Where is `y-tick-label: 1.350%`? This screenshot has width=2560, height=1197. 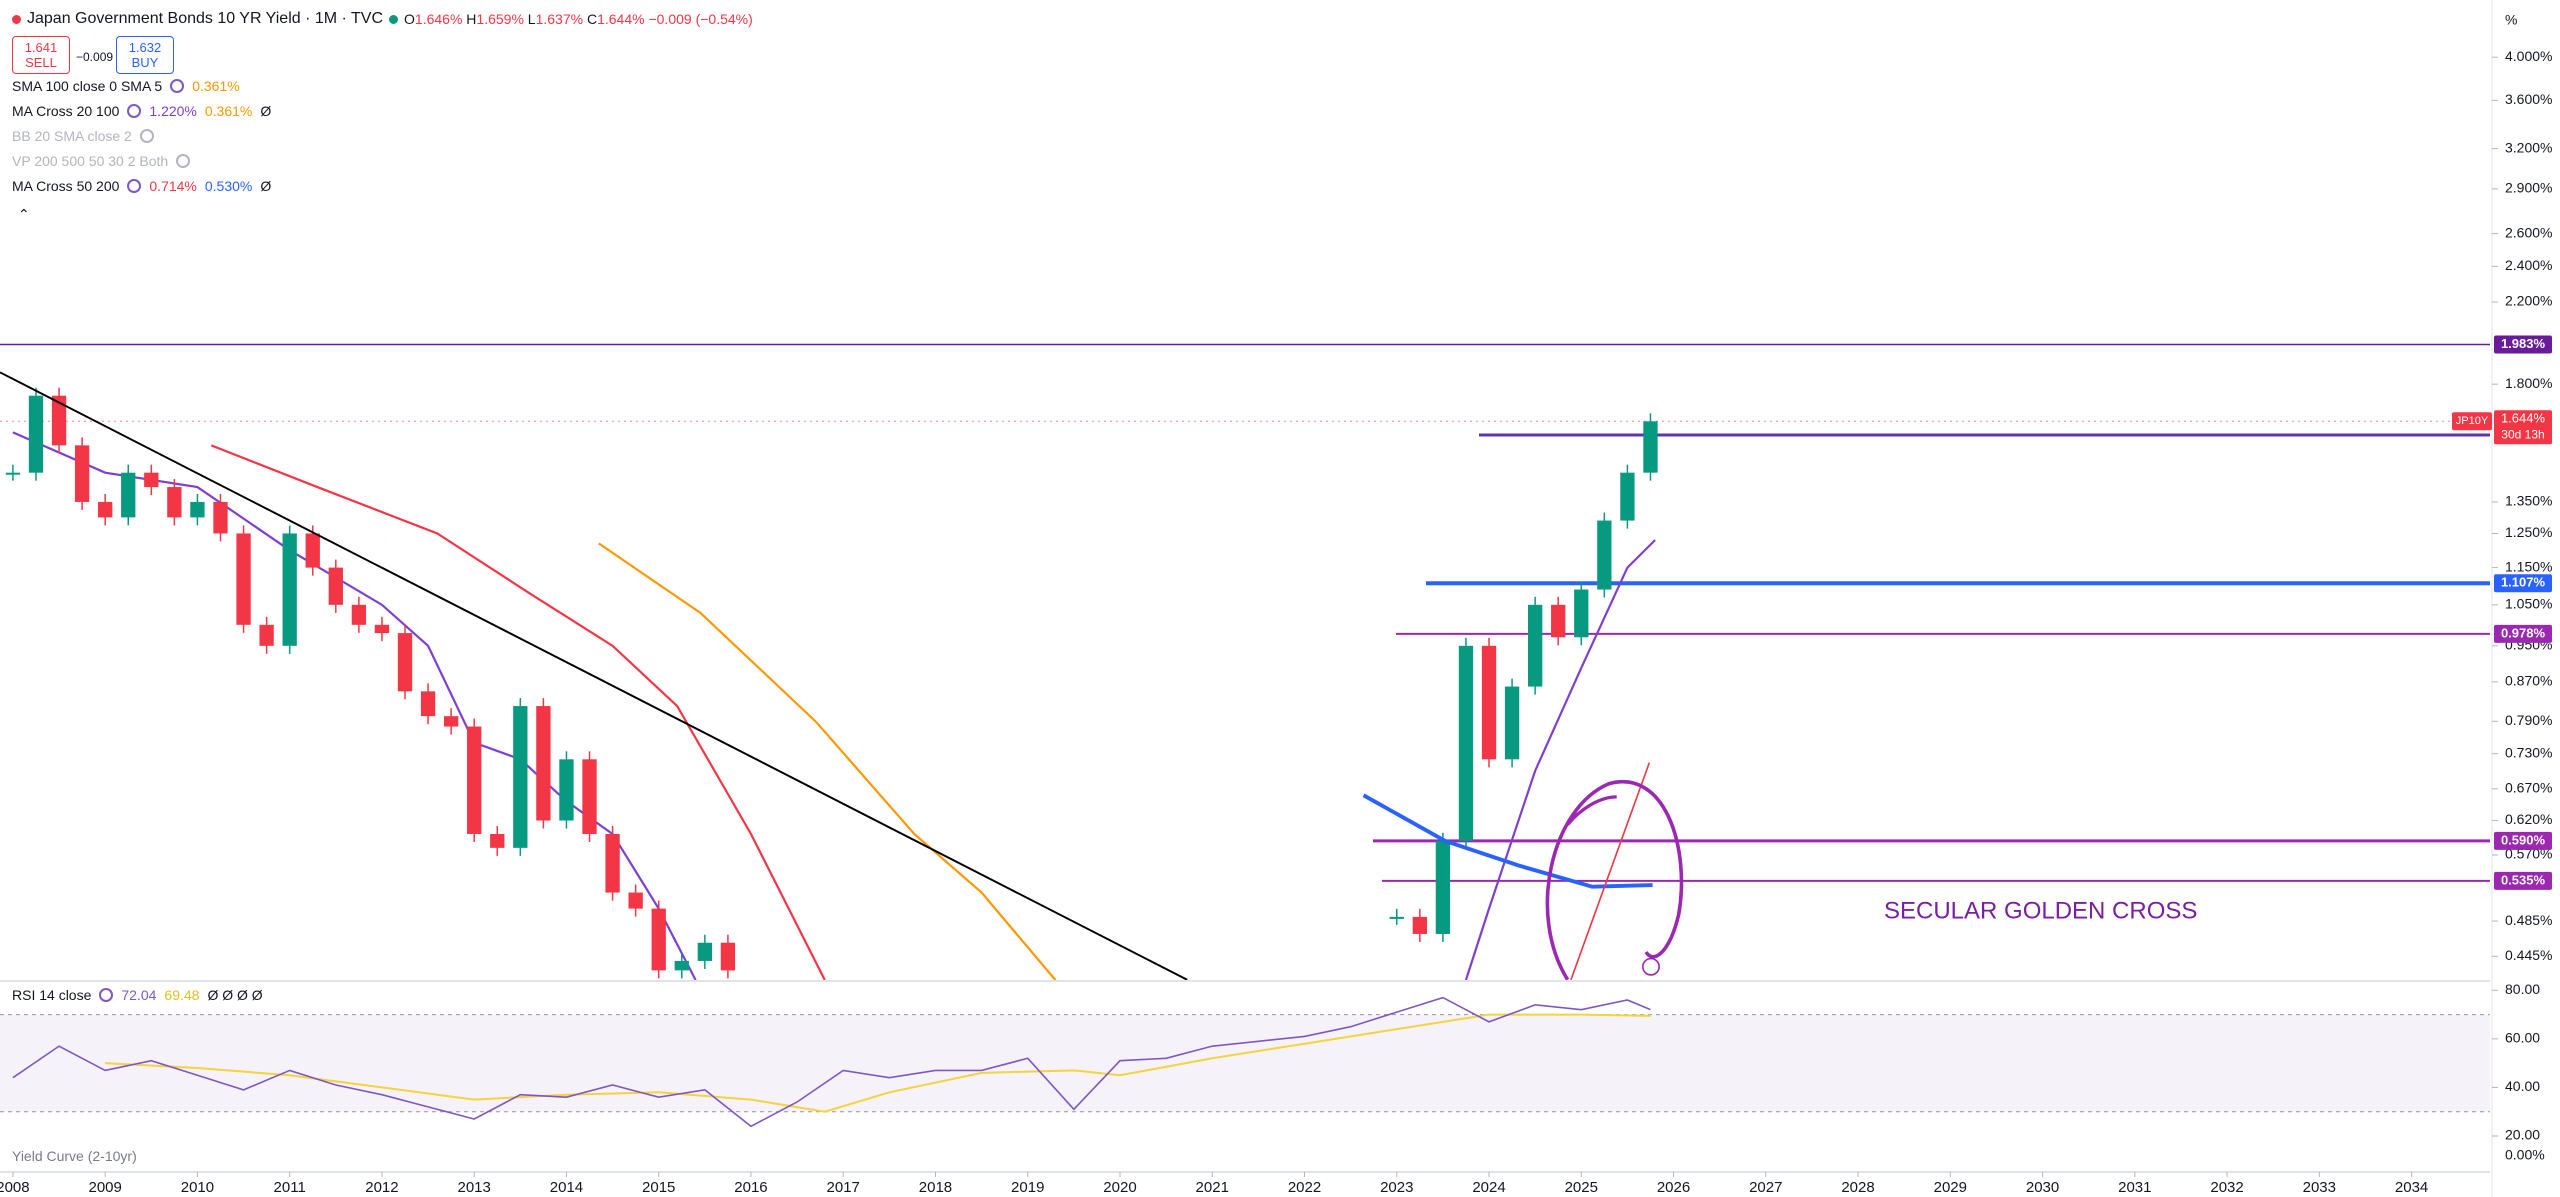 y-tick-label: 1.350% is located at coordinates (2528, 501).